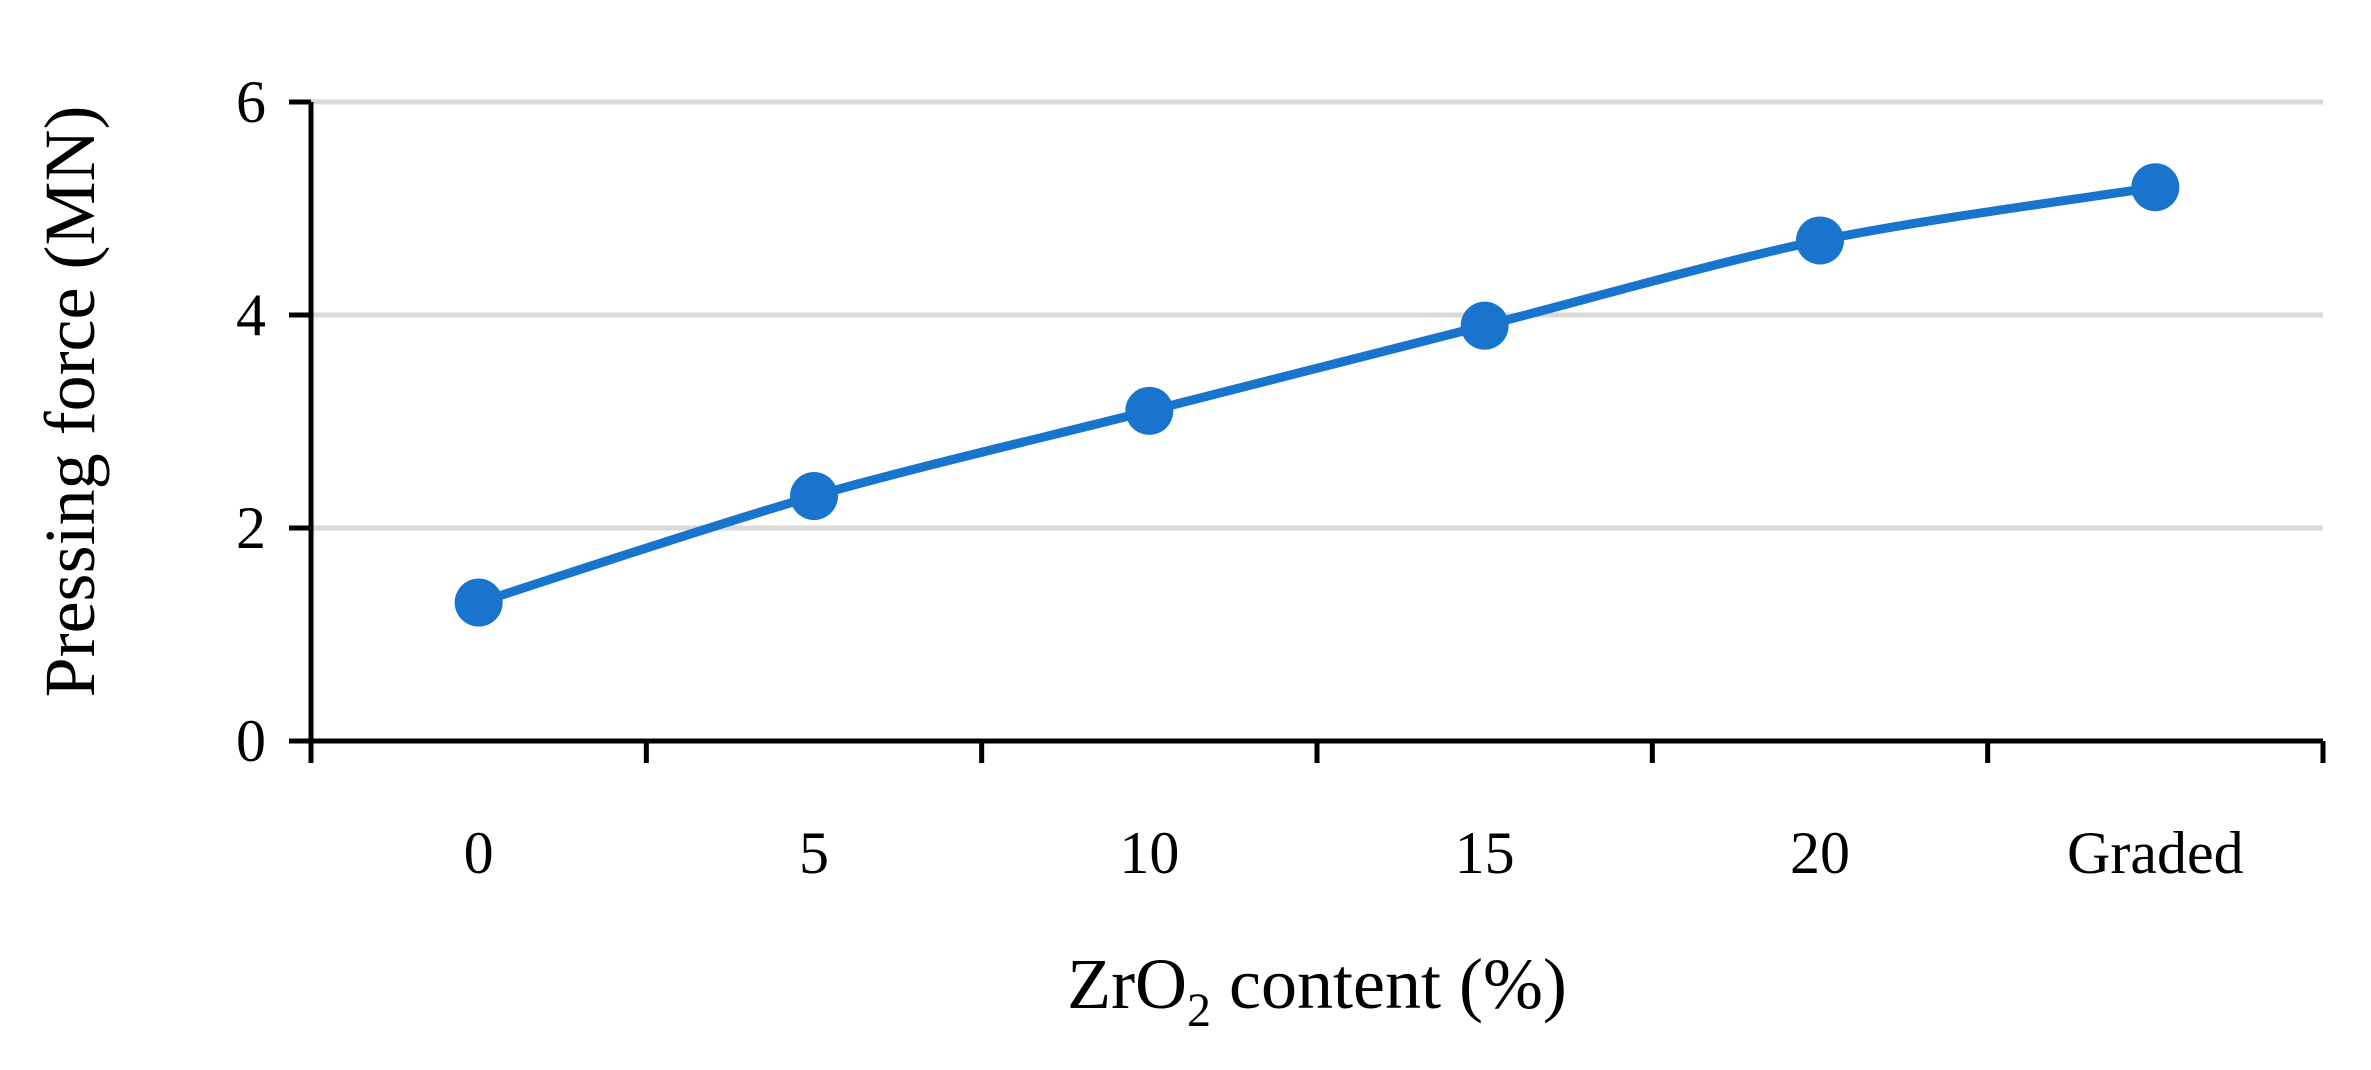 This screenshot has width=2371, height=1070. I want to click on y-axis-title: Pressing force (MN), so click(70, 402).